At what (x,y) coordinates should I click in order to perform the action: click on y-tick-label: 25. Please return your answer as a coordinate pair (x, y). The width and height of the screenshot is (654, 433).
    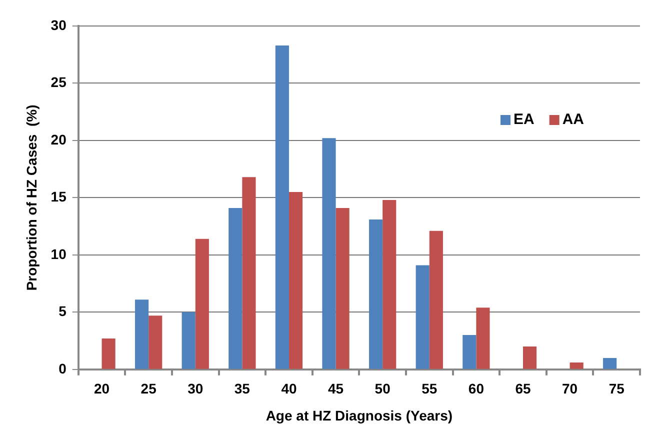
    Looking at the image, I should click on (58, 82).